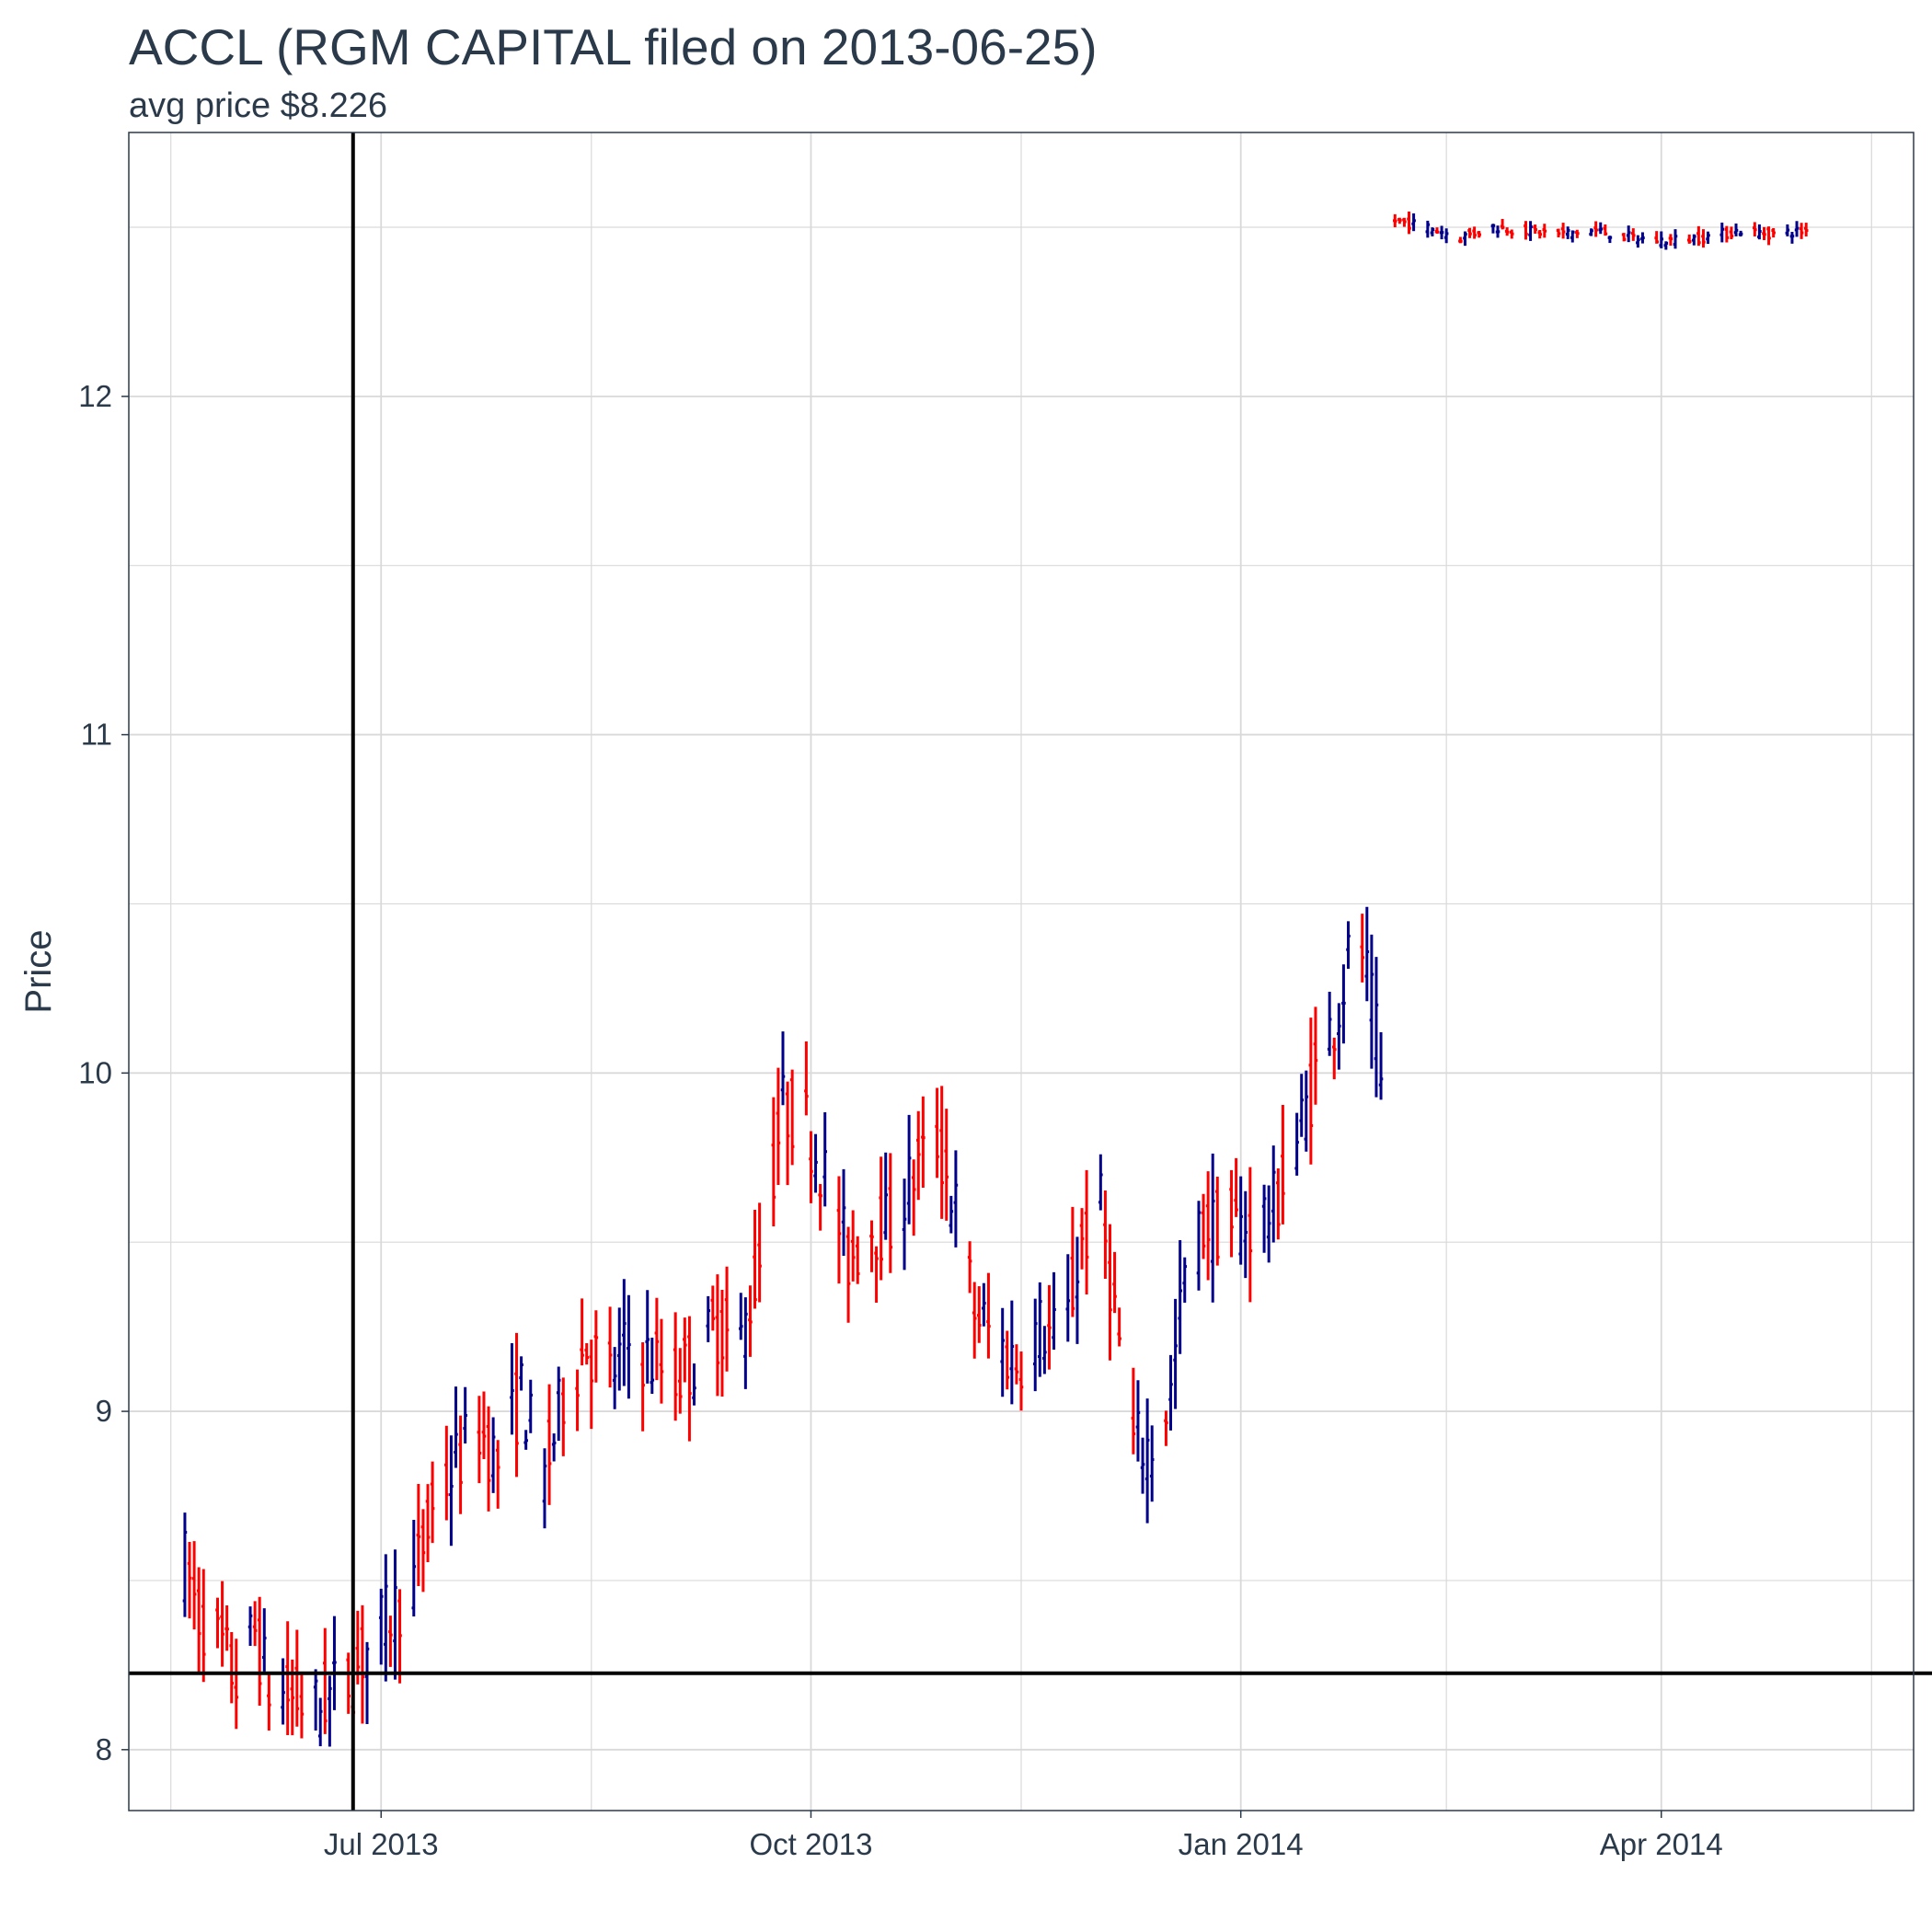 The image size is (1932, 1932). I want to click on chart-subtitle: avg price $8.226, so click(258, 105).